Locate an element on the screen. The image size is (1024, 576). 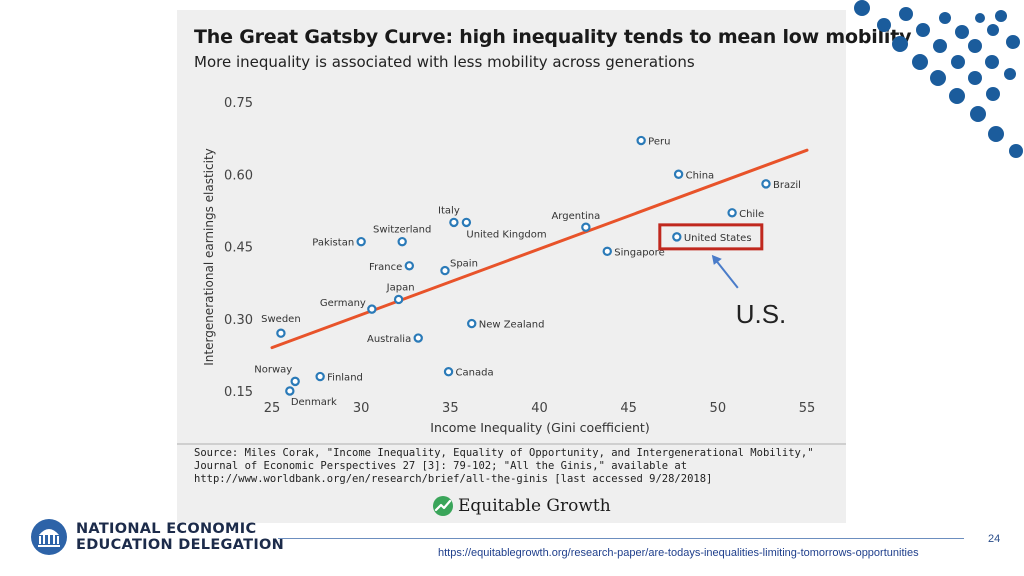
x-tick-label: 35 is located at coordinates (450, 408).